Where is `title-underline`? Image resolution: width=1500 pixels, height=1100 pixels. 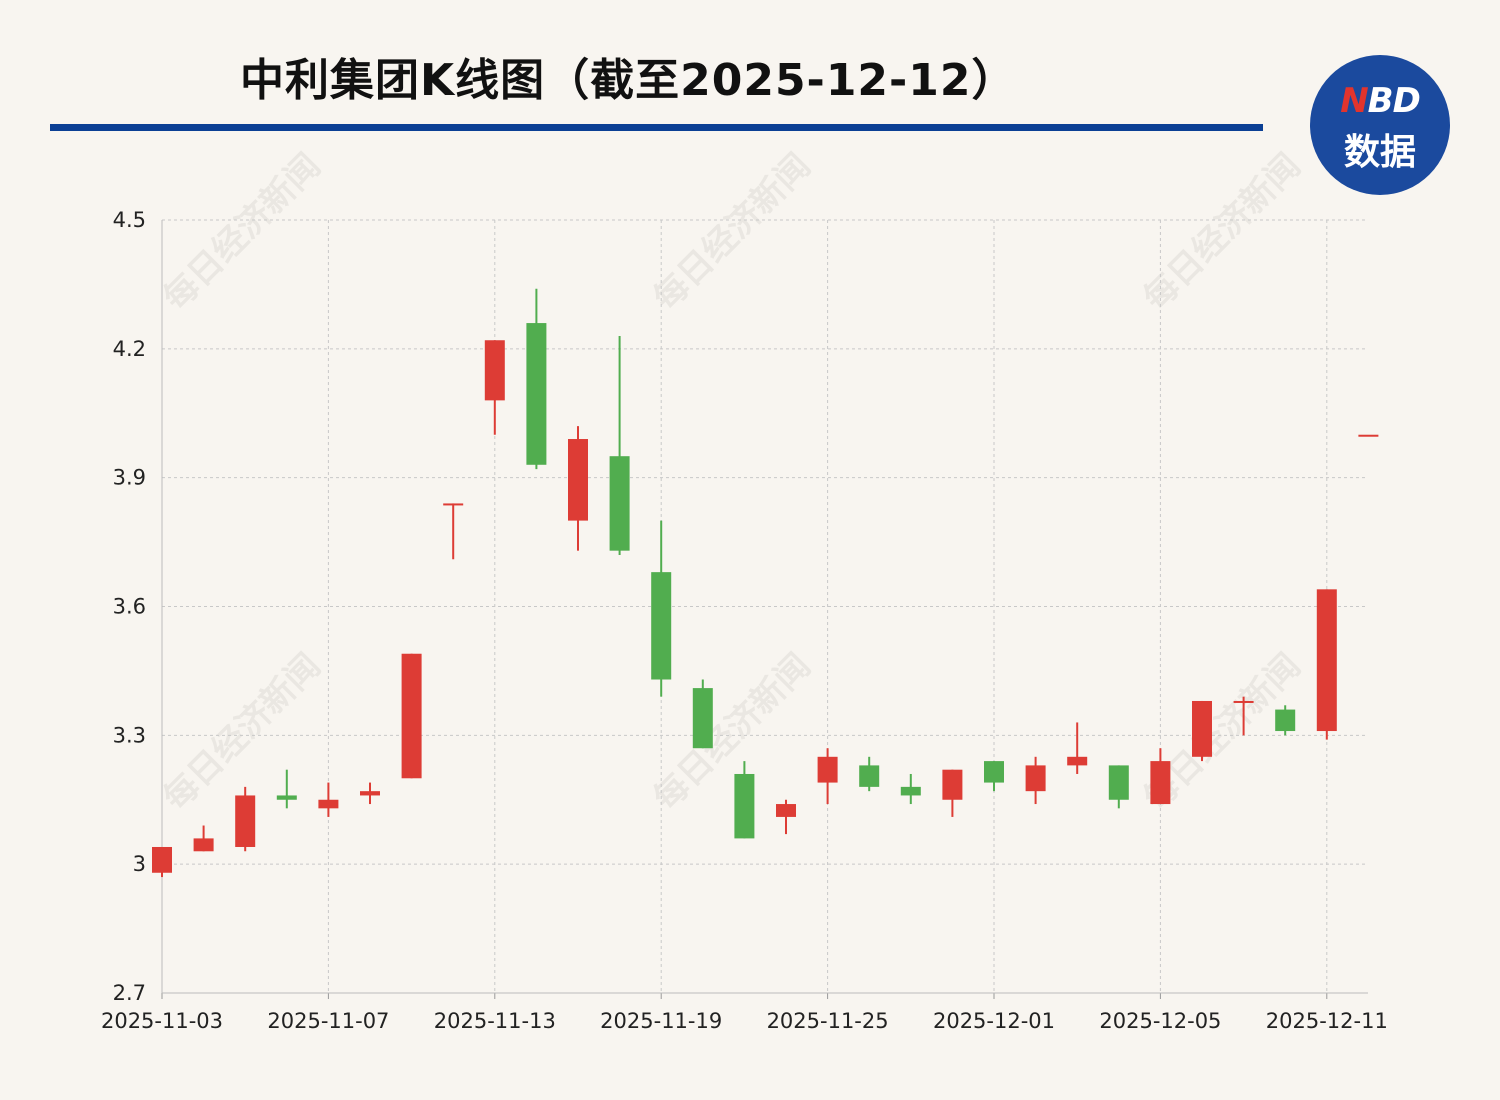
title-underline is located at coordinates (656, 127).